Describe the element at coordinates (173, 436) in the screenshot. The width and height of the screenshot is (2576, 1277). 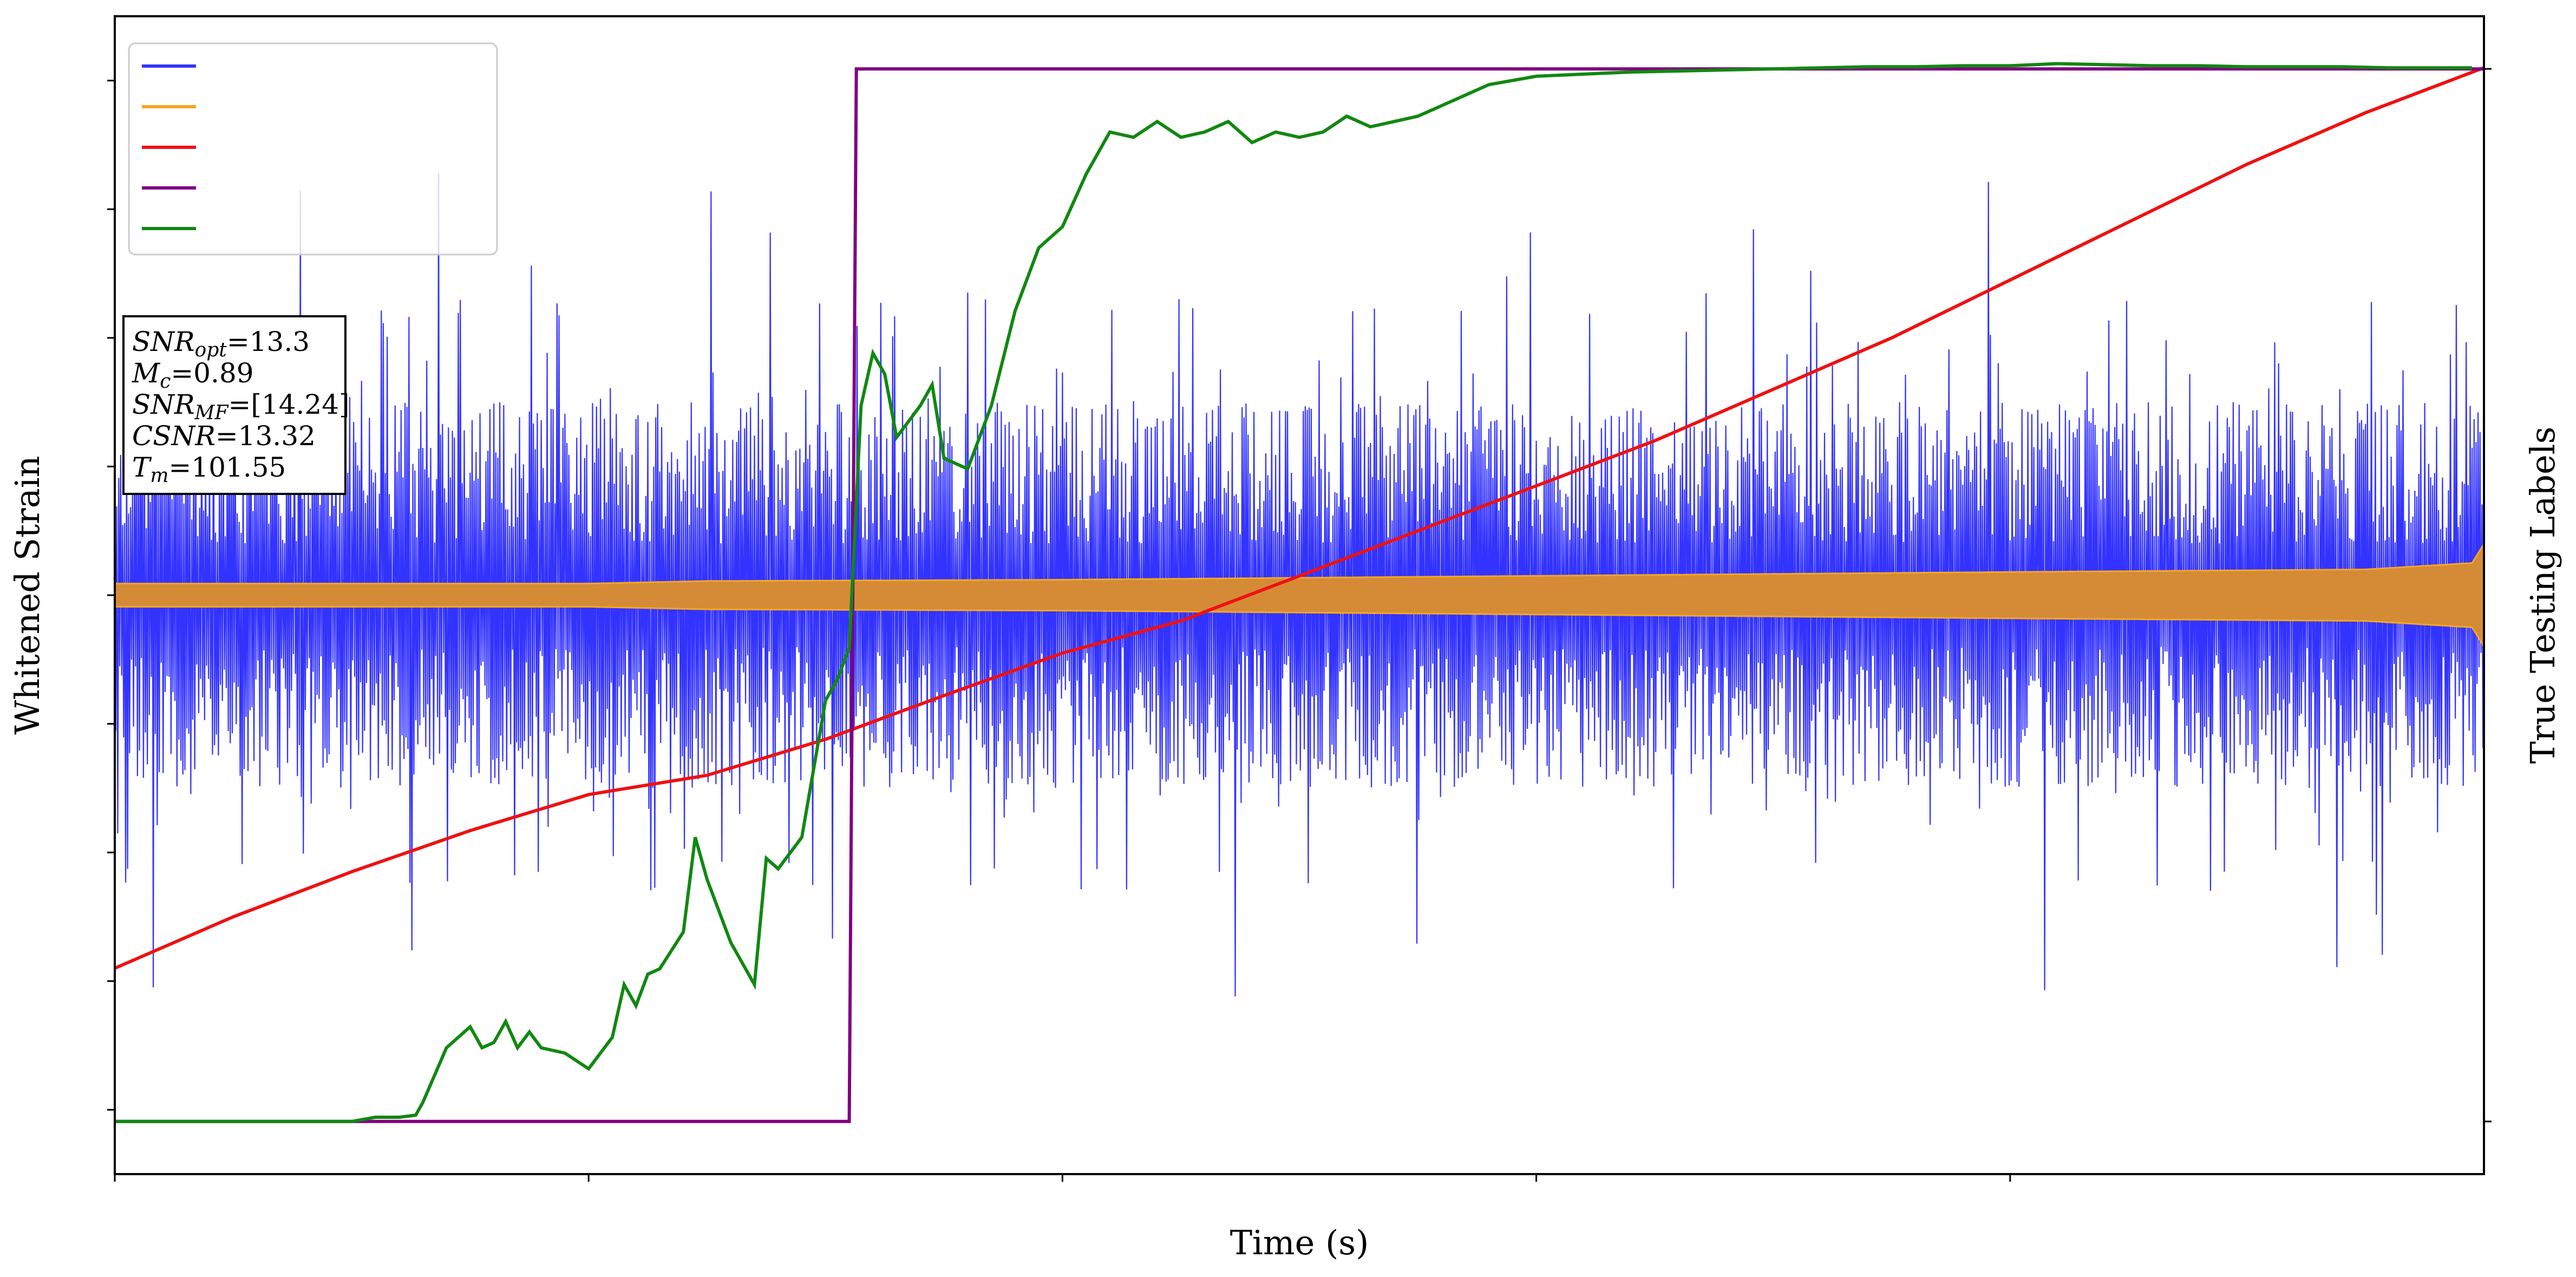
I see `annotation-param-name: CSNR` at that location.